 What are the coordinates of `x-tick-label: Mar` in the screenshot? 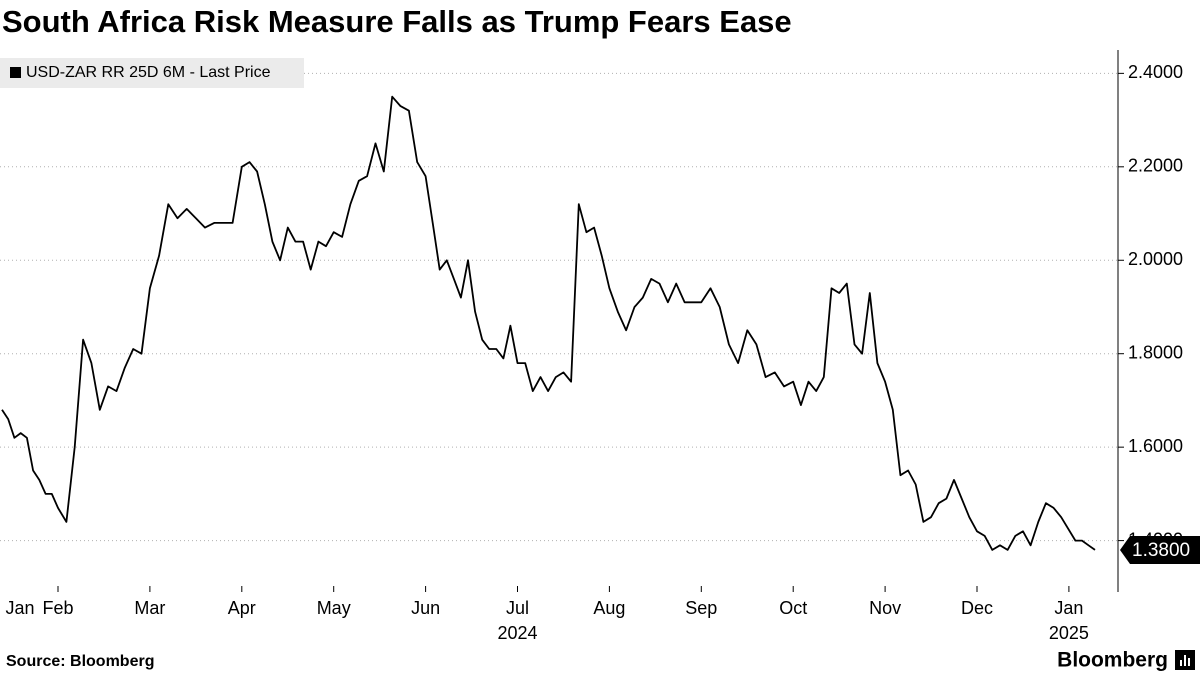 It's located at (149, 608).